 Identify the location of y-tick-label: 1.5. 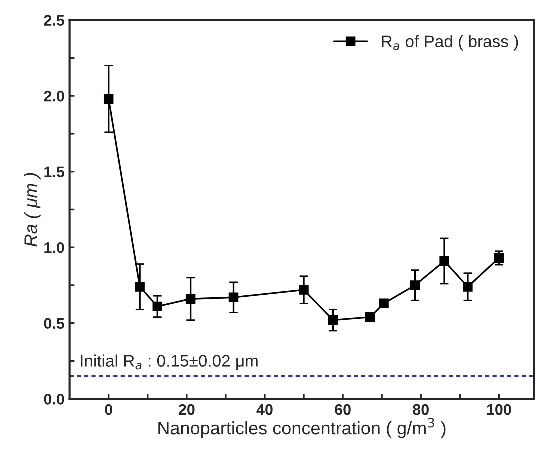
(54, 172).